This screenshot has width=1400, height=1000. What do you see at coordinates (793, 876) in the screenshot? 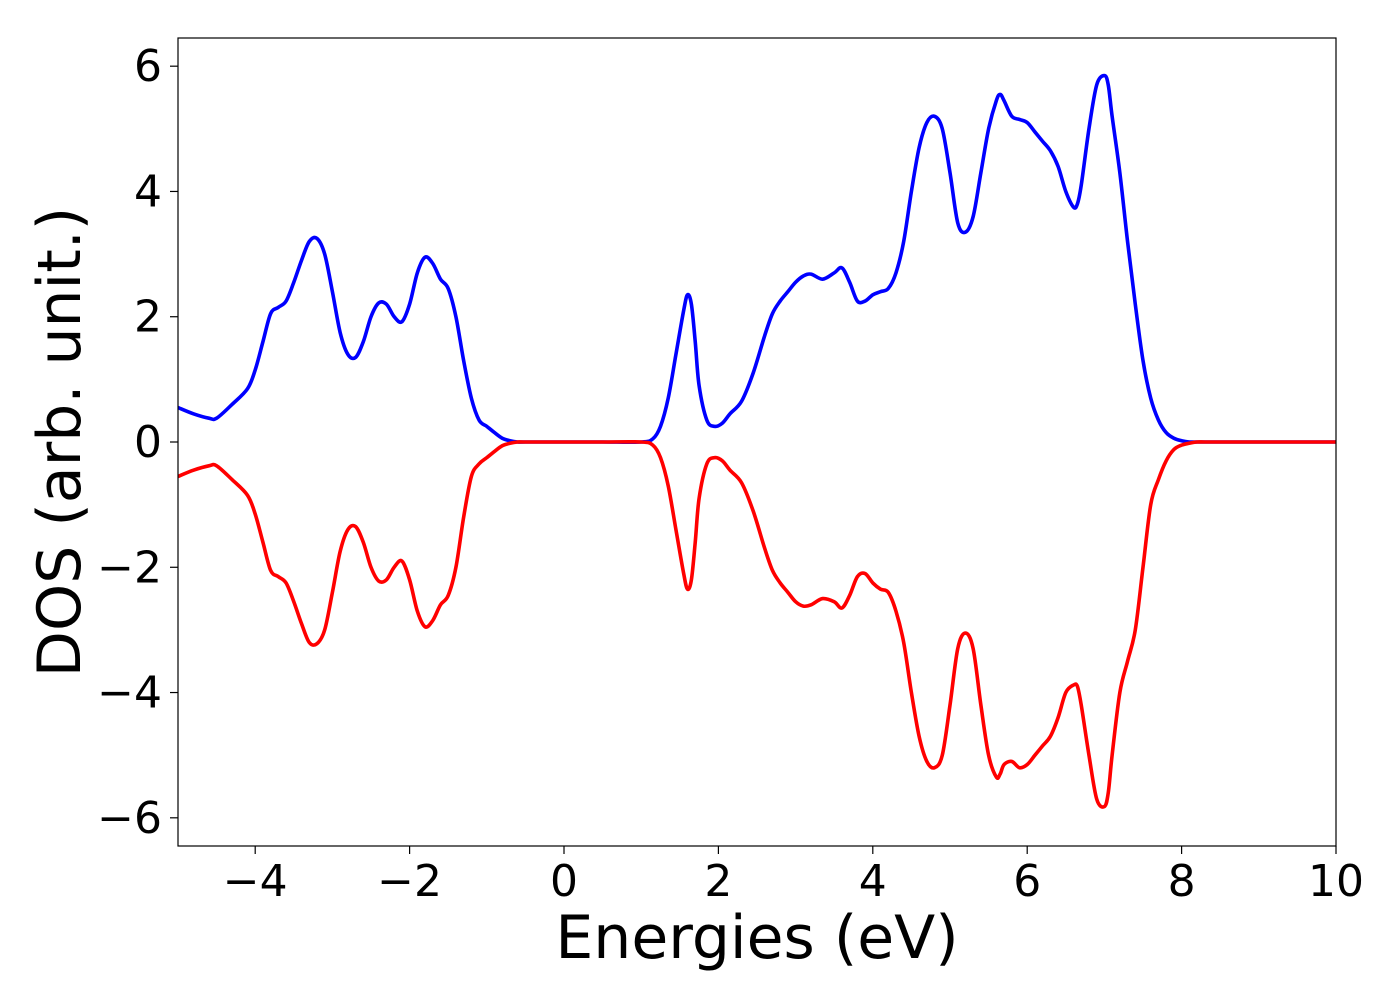
I see `x-axis-ticks: −4 −2 0 2 4 6 8 10` at bounding box center [793, 876].